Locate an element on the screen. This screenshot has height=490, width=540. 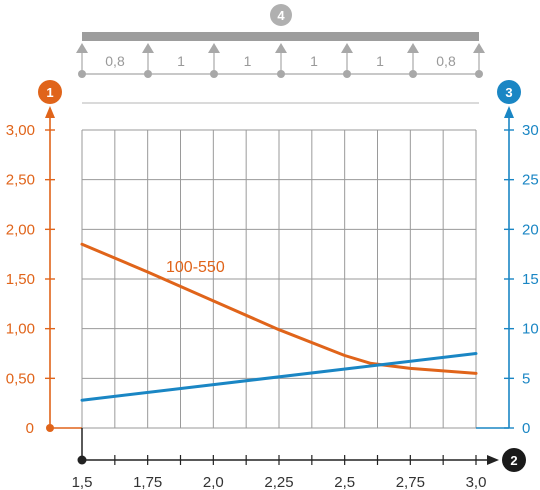
left-axis-badge-label: 1 is located at coordinates (49, 92).